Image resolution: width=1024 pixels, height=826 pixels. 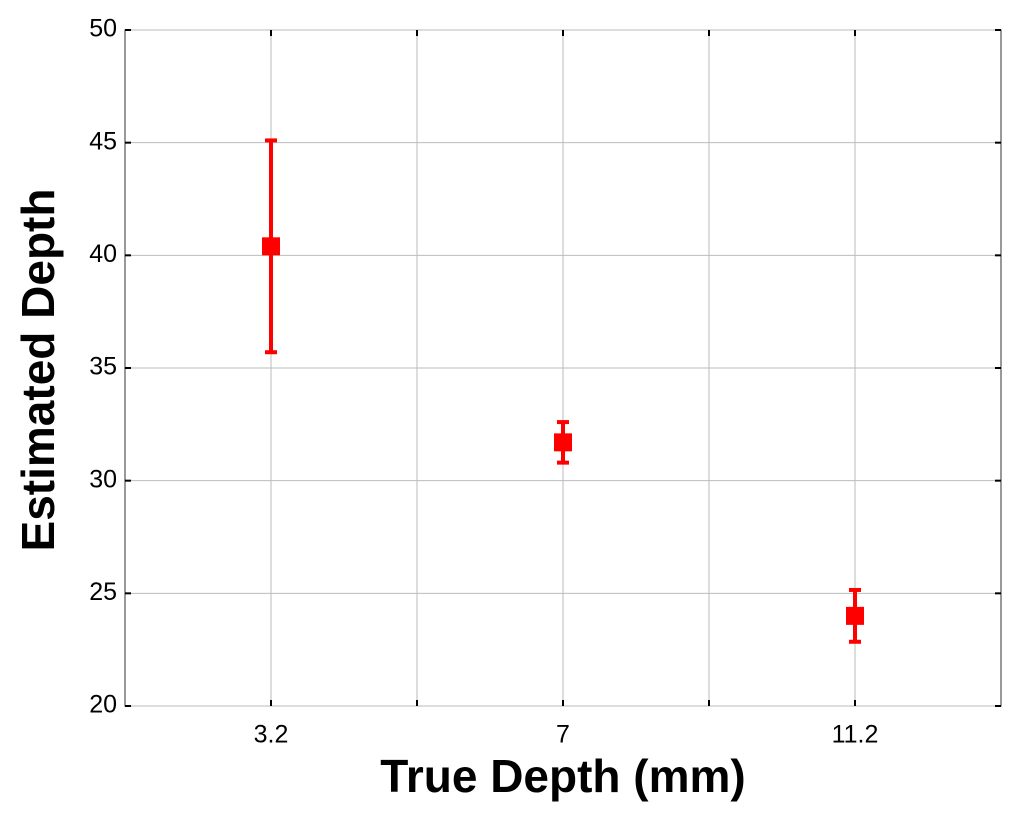 I want to click on y-tick-label: 30, so click(x=103, y=479).